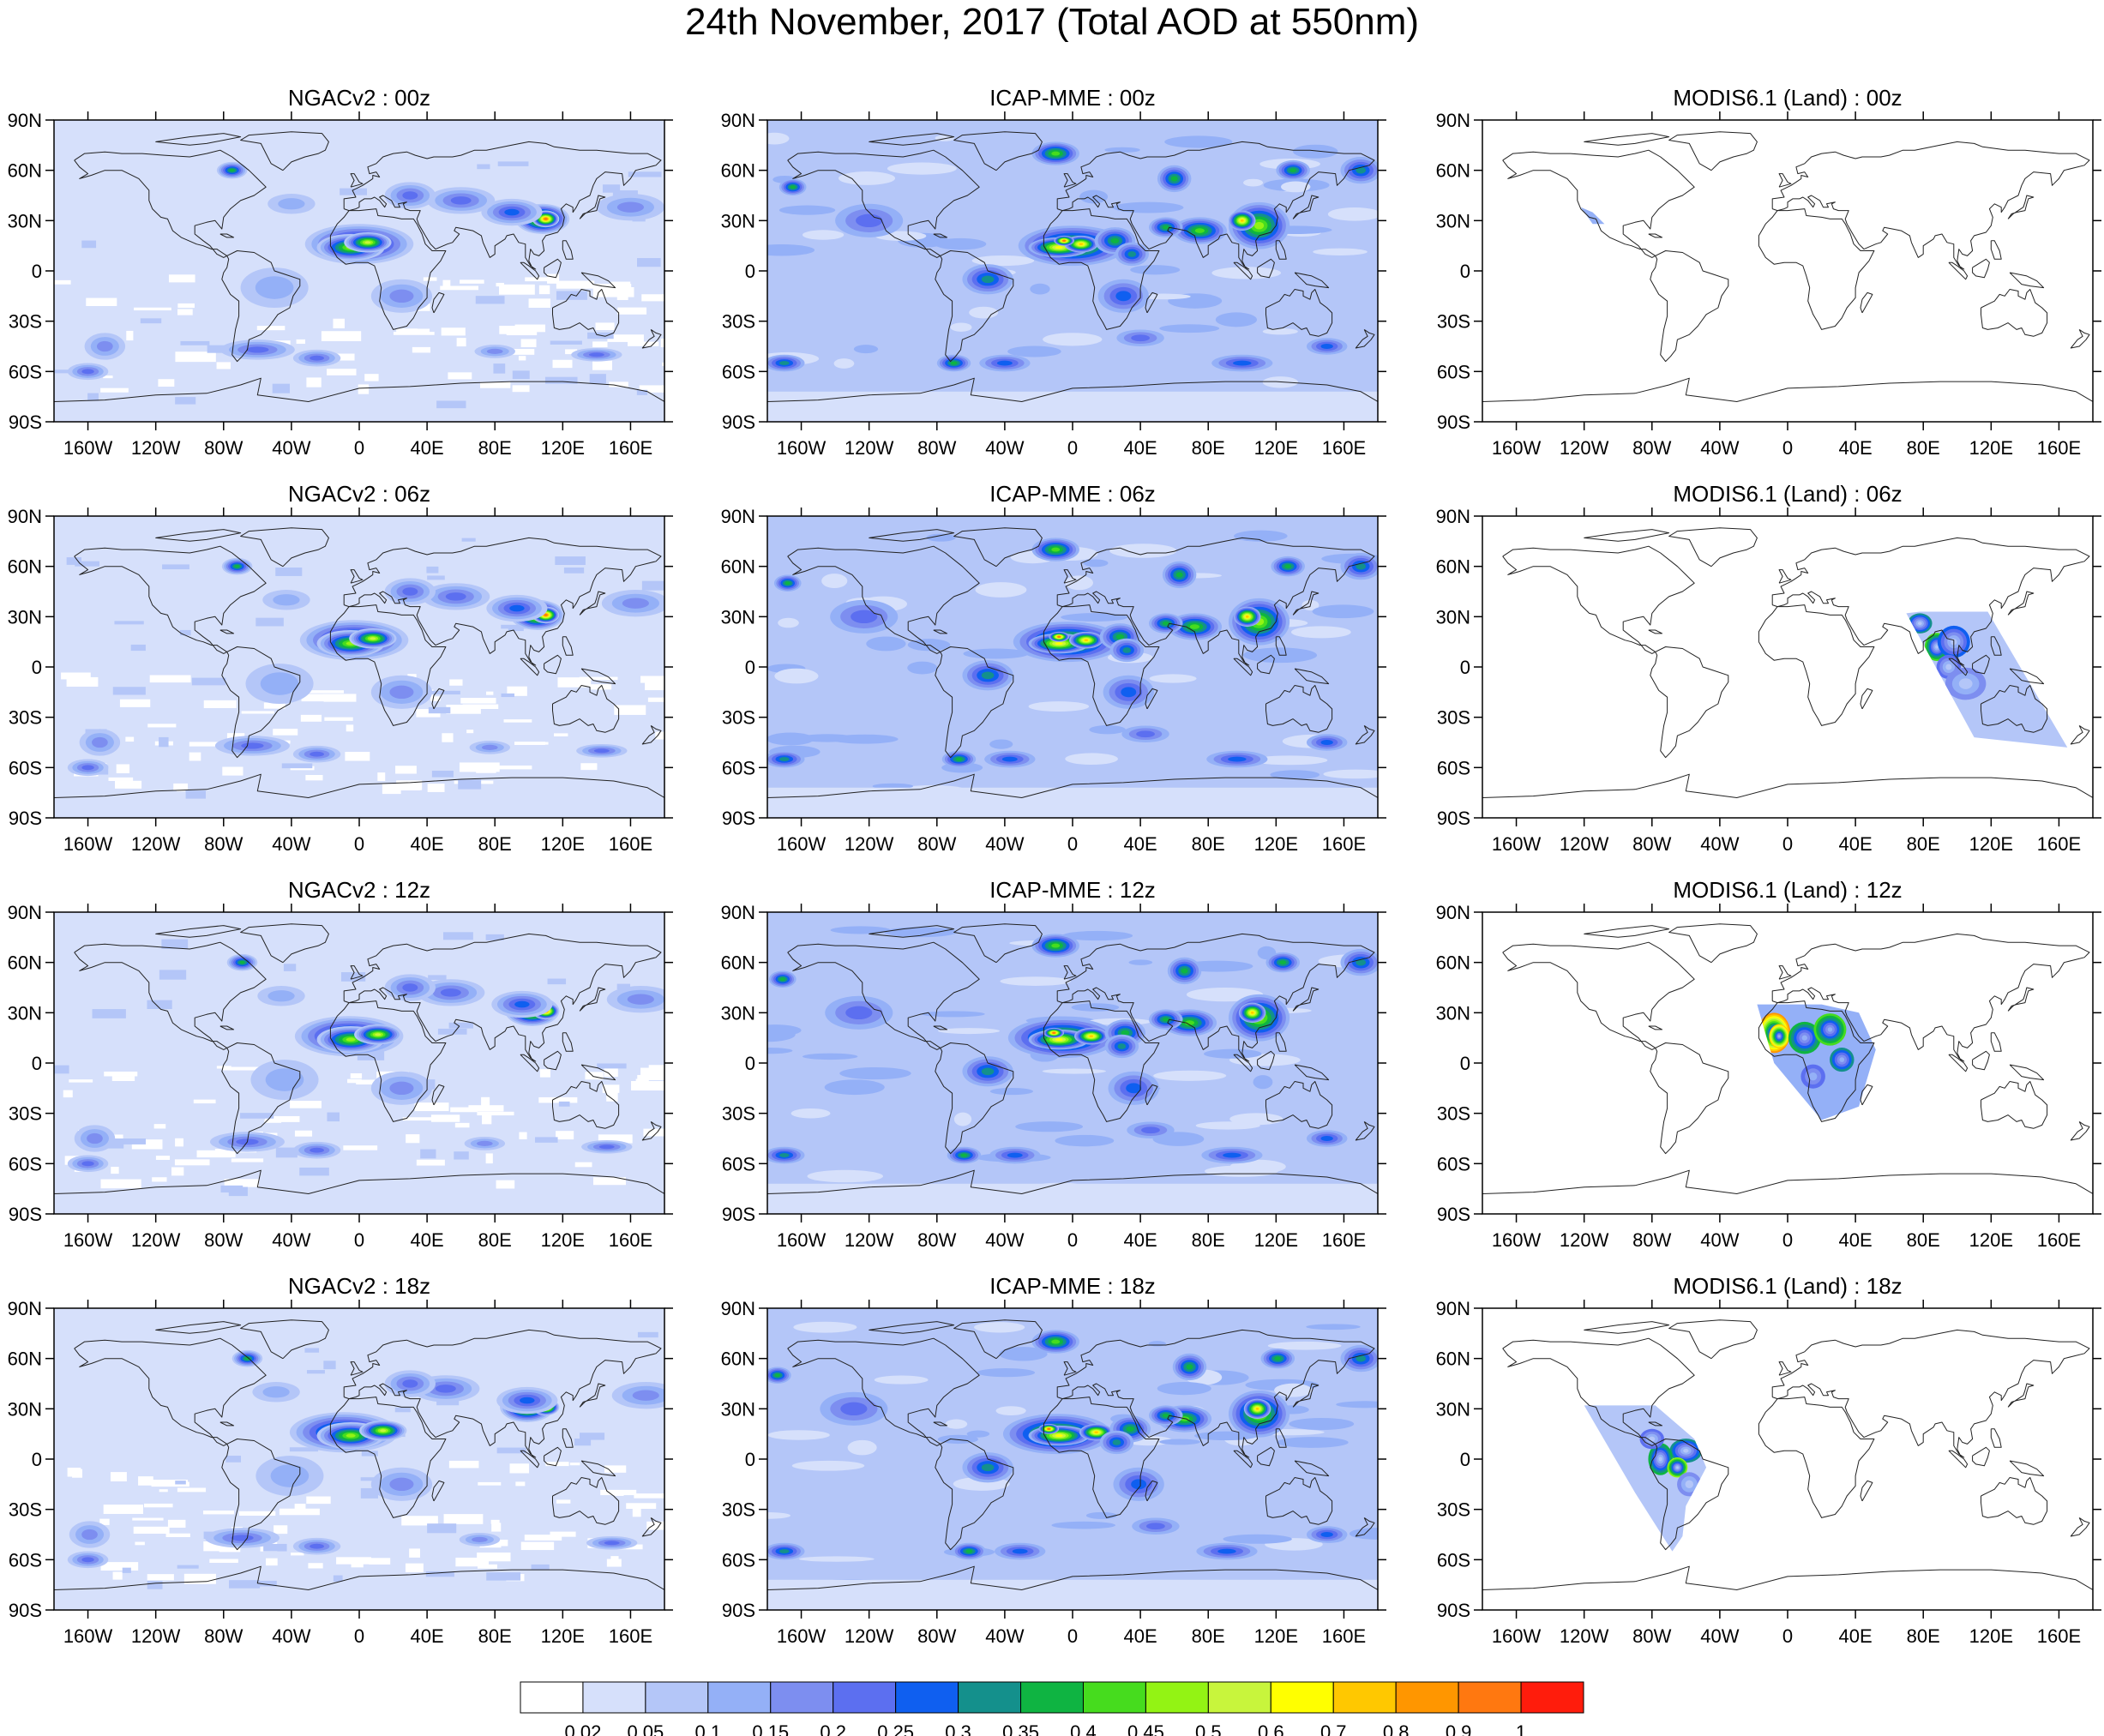 Image resolution: width=2104 pixels, height=1736 pixels. What do you see at coordinates (738, 567) in the screenshot?
I see `lat-tick-label: 60N` at bounding box center [738, 567].